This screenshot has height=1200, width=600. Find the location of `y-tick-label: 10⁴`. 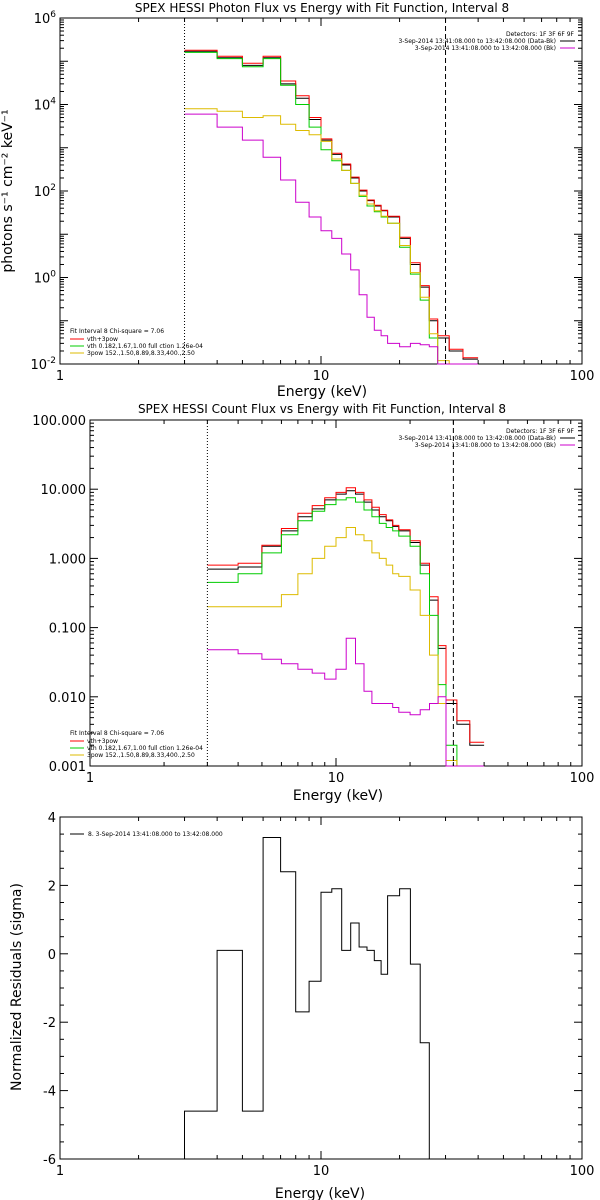

y-tick-label: 10⁴ is located at coordinates (45, 105).